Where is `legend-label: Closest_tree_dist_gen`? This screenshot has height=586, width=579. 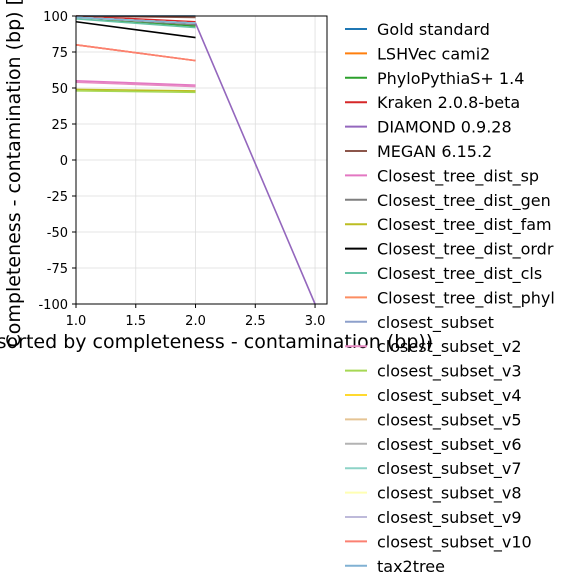 legend-label: Closest_tree_dist_gen is located at coordinates (464, 201).